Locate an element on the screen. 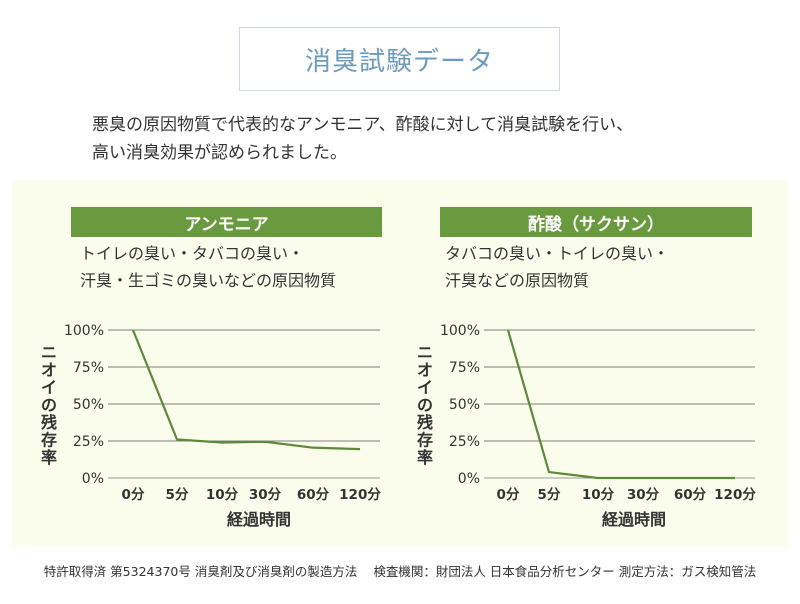  chart-1-y-axis-label-char: 残 is located at coordinates (49, 422).